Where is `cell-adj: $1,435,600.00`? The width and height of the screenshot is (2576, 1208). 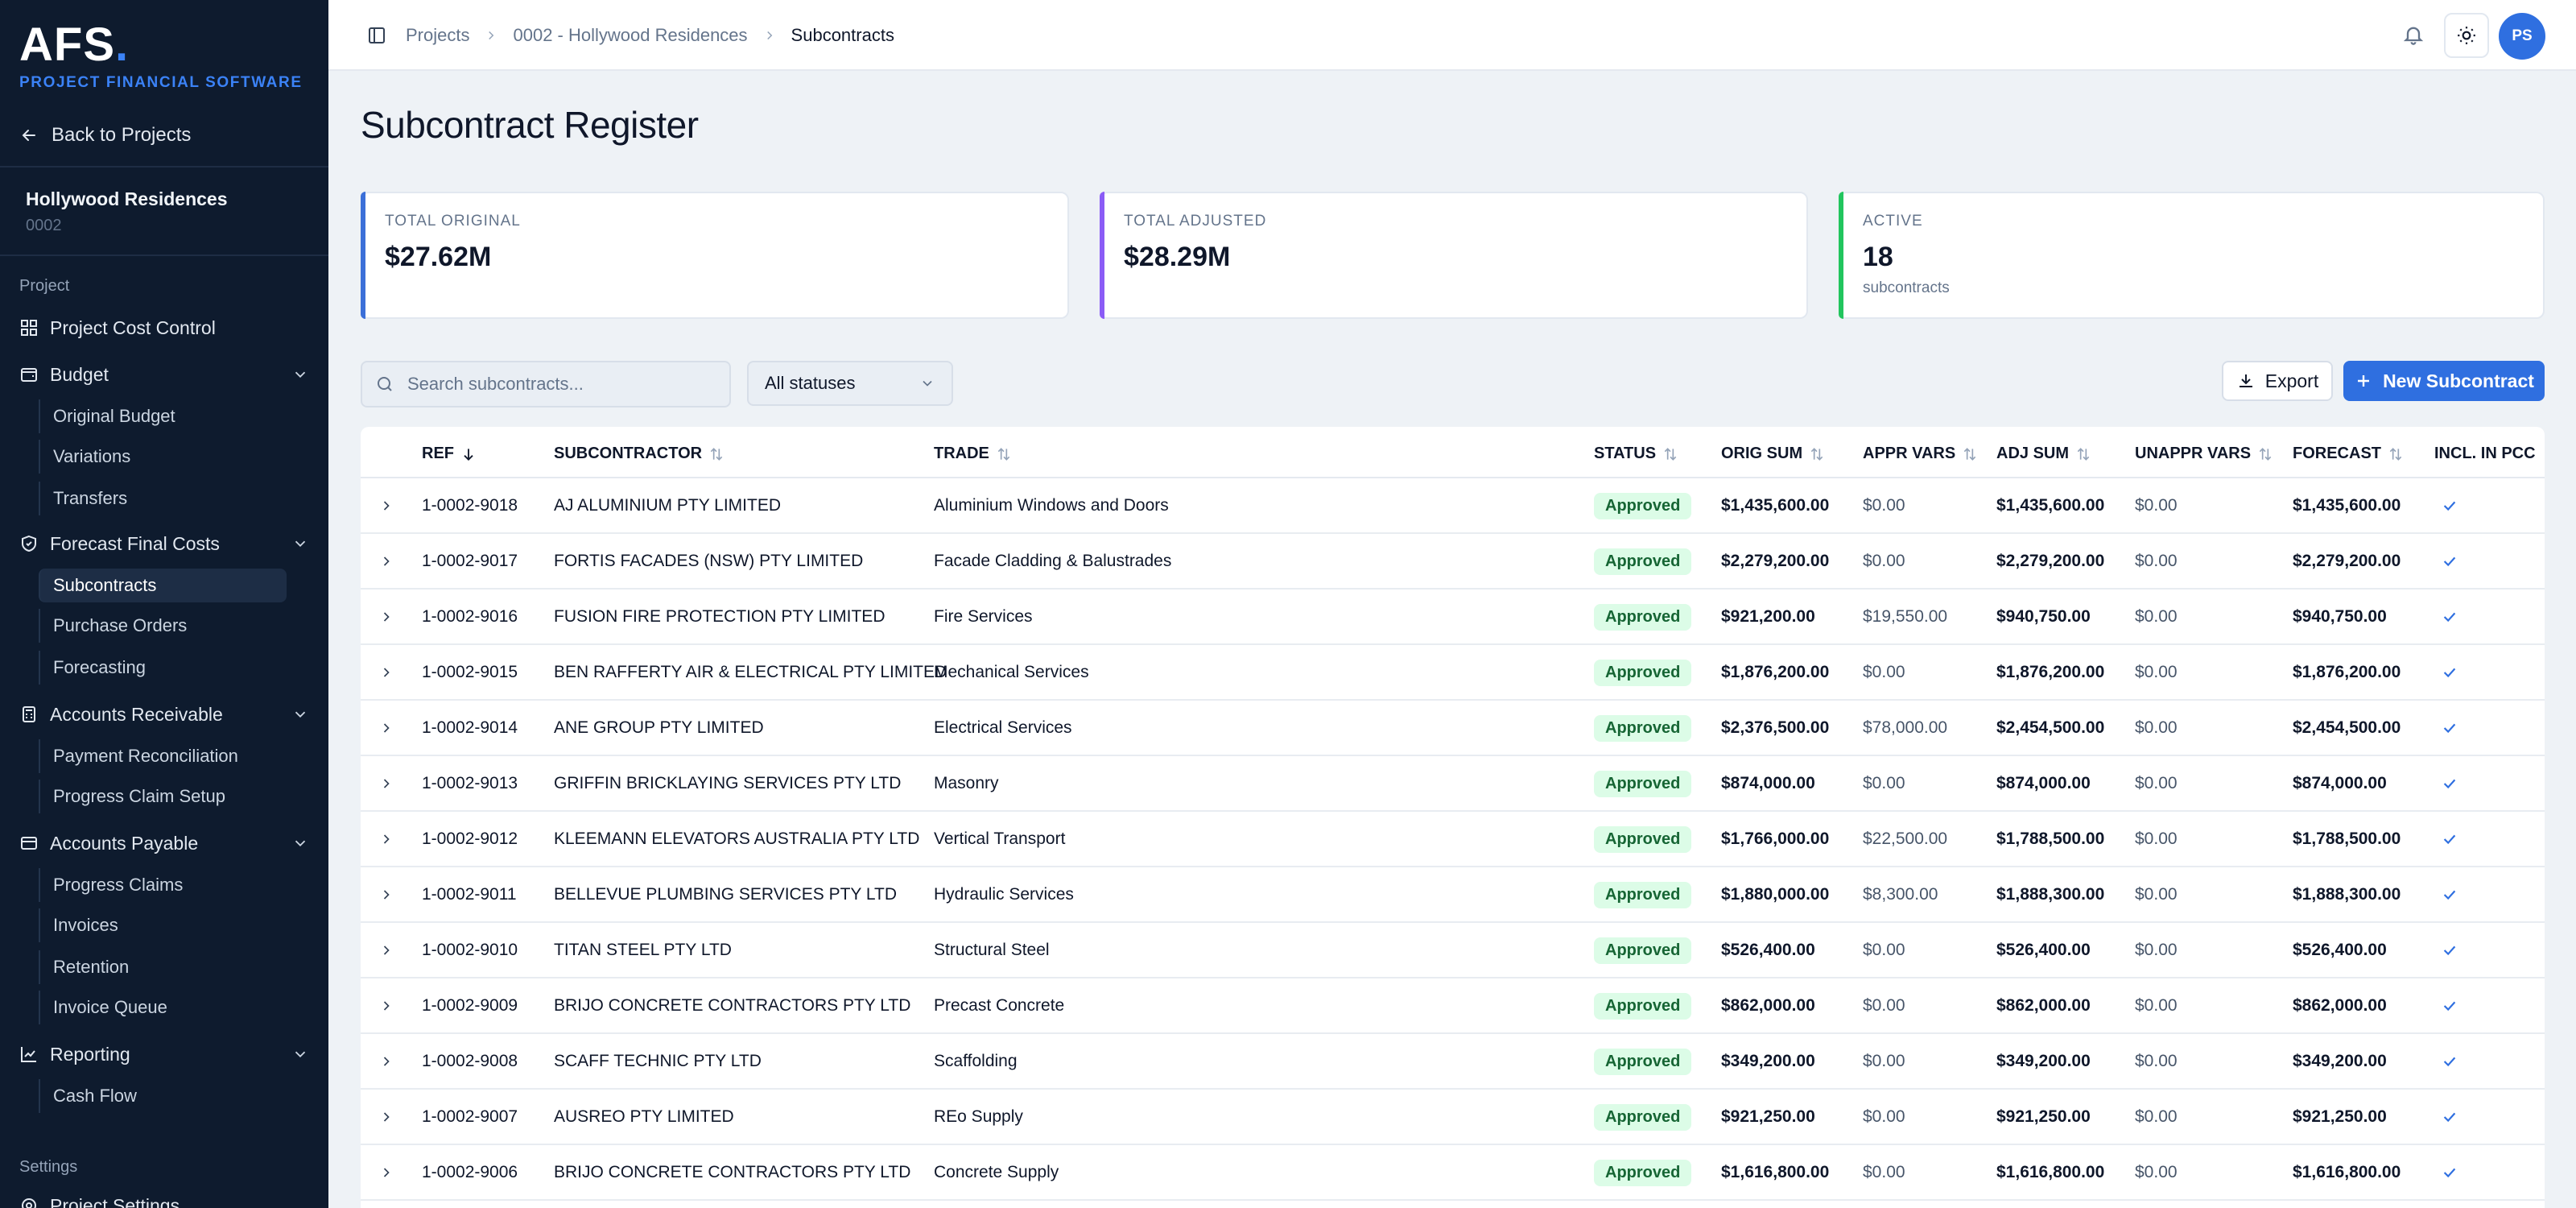 cell-adj: $1,435,600.00 is located at coordinates (2050, 506).